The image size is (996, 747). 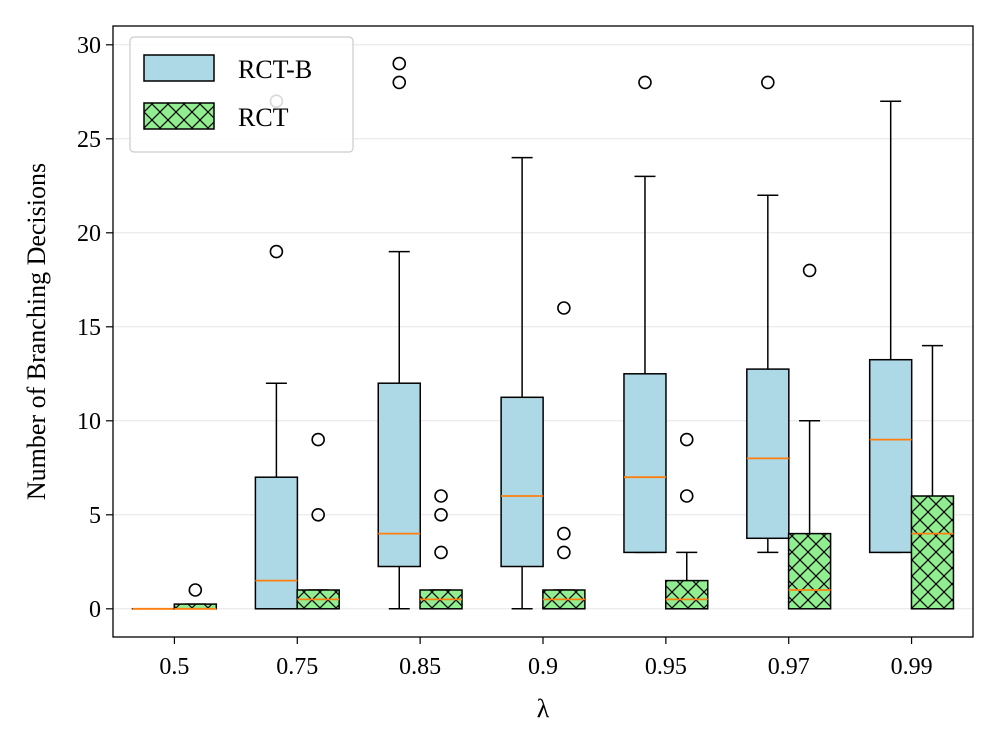 What do you see at coordinates (241, 94) in the screenshot?
I see `legend: RCT-B RCT` at bounding box center [241, 94].